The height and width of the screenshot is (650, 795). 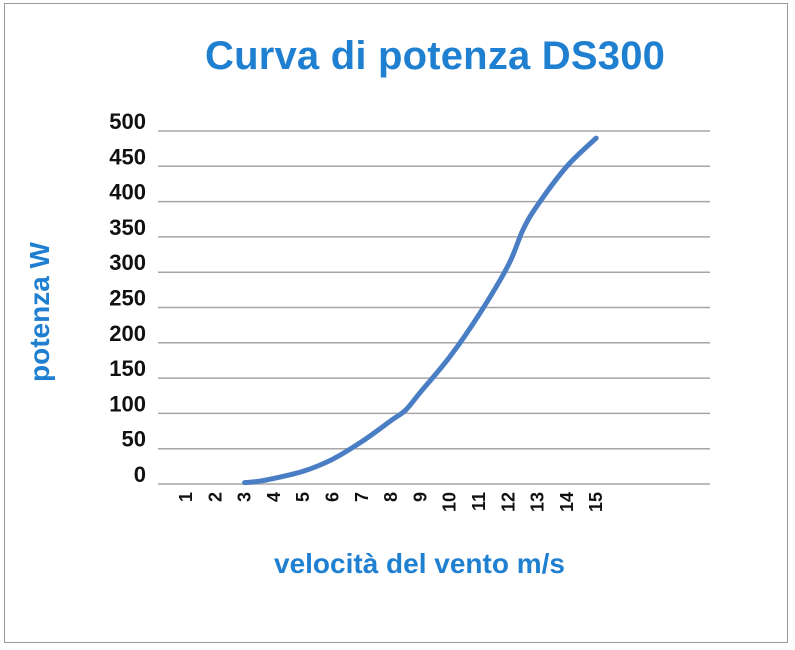 I want to click on x-tick-8: 8, so click(x=391, y=497).